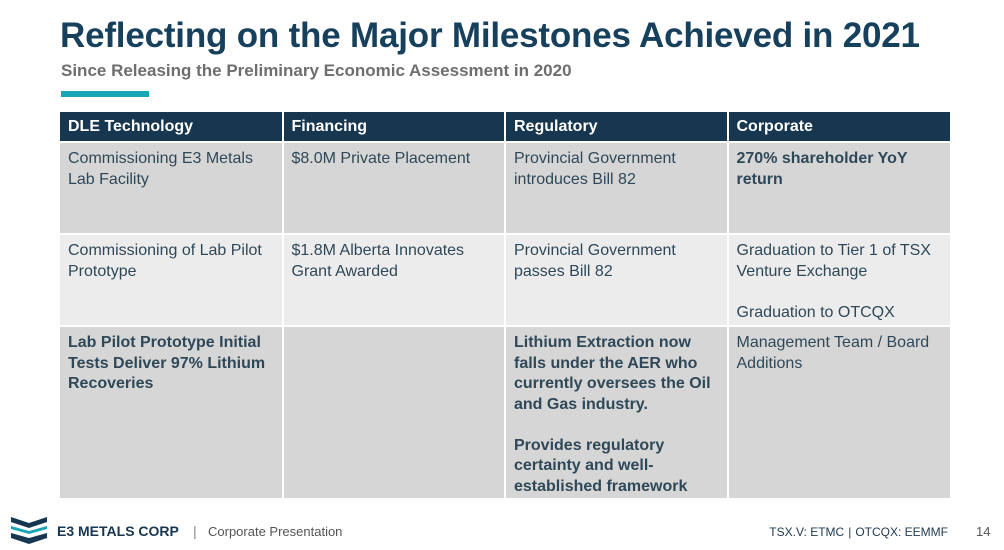 The height and width of the screenshot is (550, 1004). Describe the element at coordinates (616, 279) in the screenshot. I see `cell-regulatory: Provincial Government passes Bill 82` at that location.